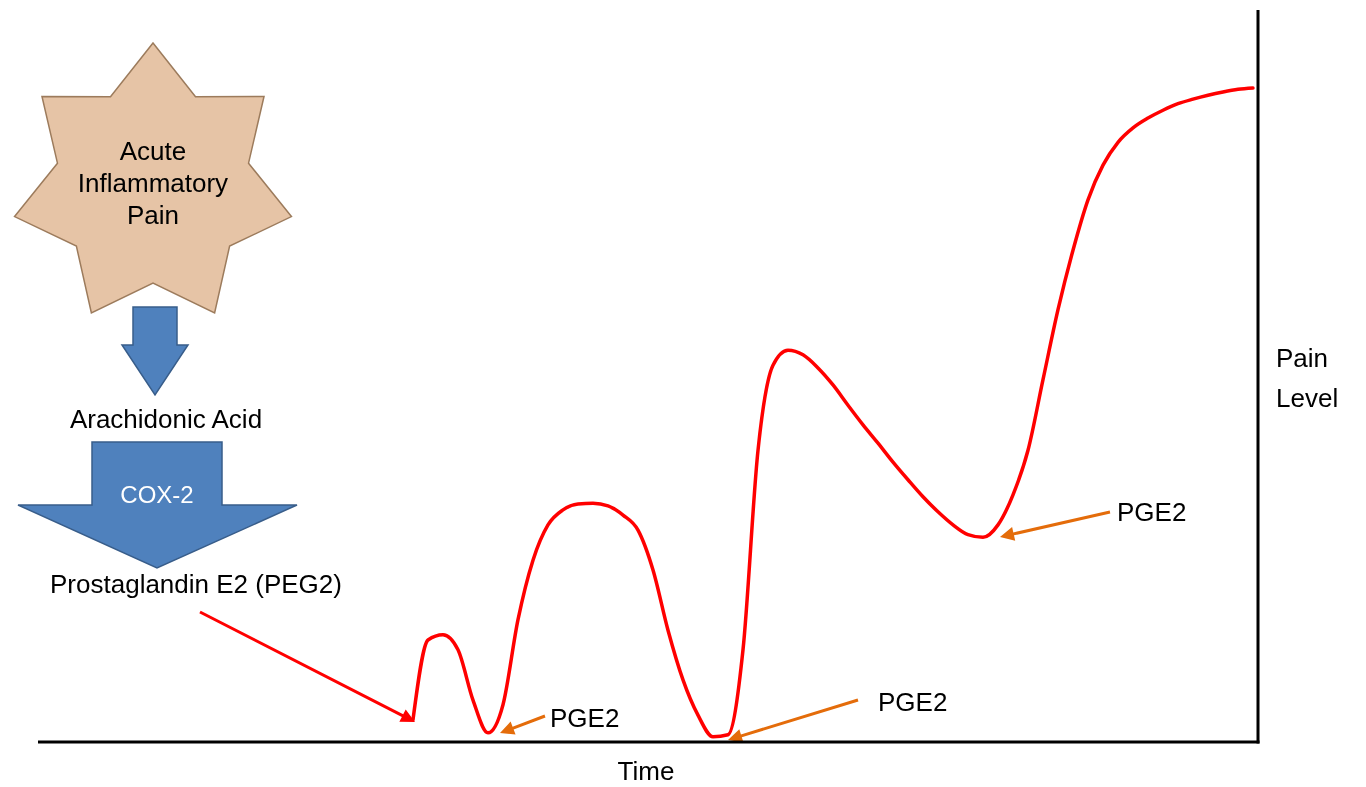 This screenshot has width=1366, height=787. What do you see at coordinates (646, 771) in the screenshot?
I see `x-axis-title: Time` at bounding box center [646, 771].